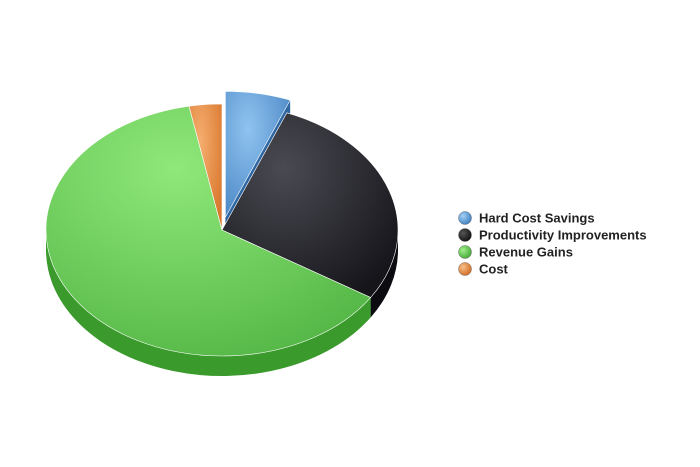 The width and height of the screenshot is (700, 467). What do you see at coordinates (310, 205) in the screenshot?
I see `pie-slice-productivity-improvements` at bounding box center [310, 205].